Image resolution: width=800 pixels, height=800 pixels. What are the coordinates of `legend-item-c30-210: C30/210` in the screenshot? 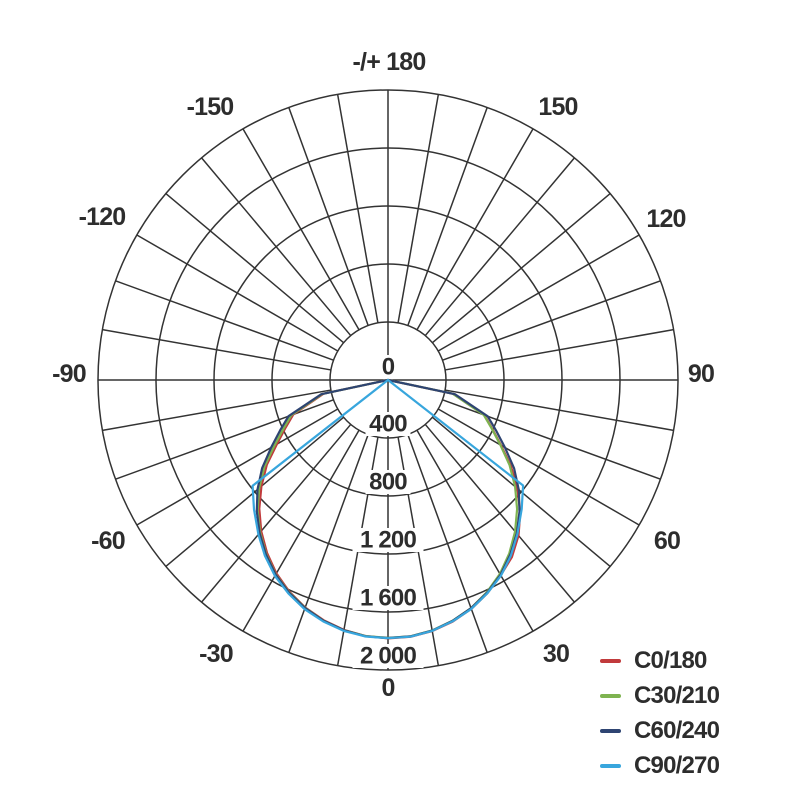 It's located at (660, 695).